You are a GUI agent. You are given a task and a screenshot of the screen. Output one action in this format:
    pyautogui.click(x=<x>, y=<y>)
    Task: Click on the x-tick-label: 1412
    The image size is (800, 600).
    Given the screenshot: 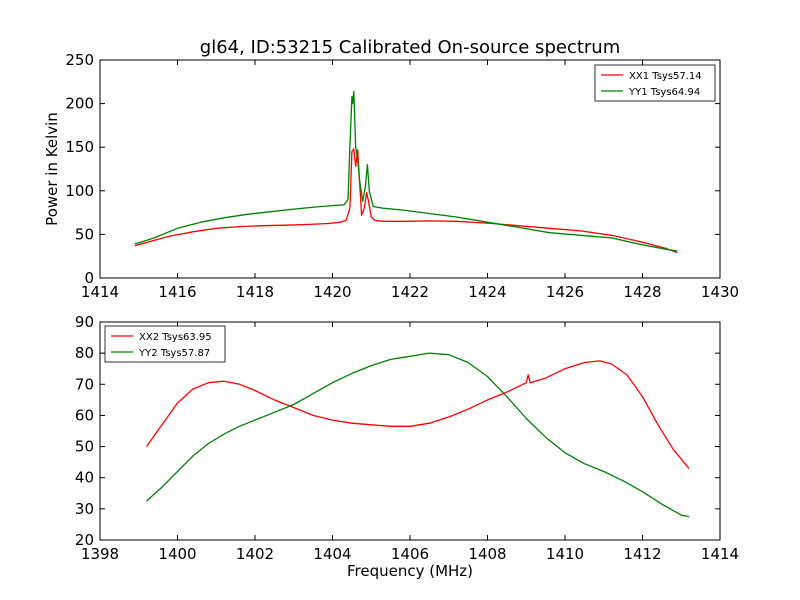 What is the action you would take?
    pyautogui.click(x=642, y=554)
    